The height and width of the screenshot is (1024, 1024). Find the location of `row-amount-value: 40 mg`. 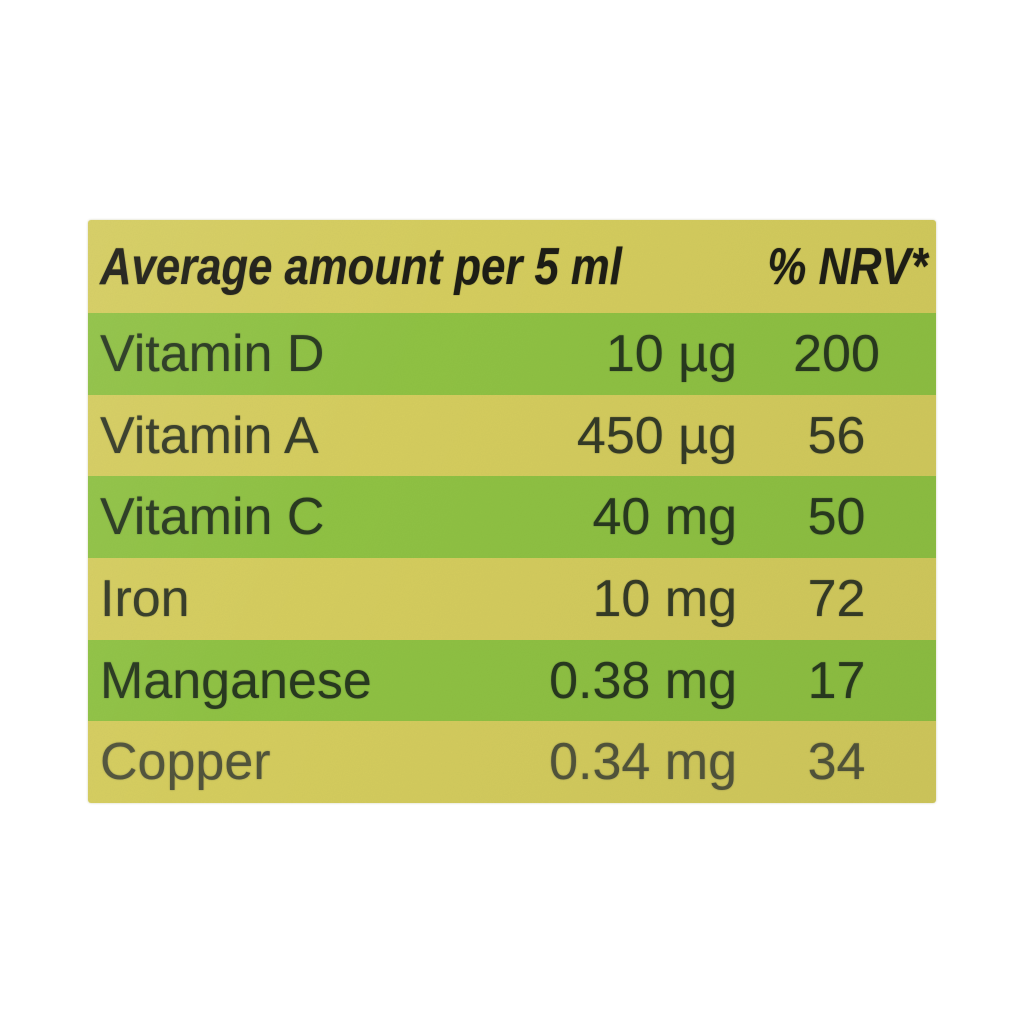

row-amount-value: 40 mg is located at coordinates (664, 517).